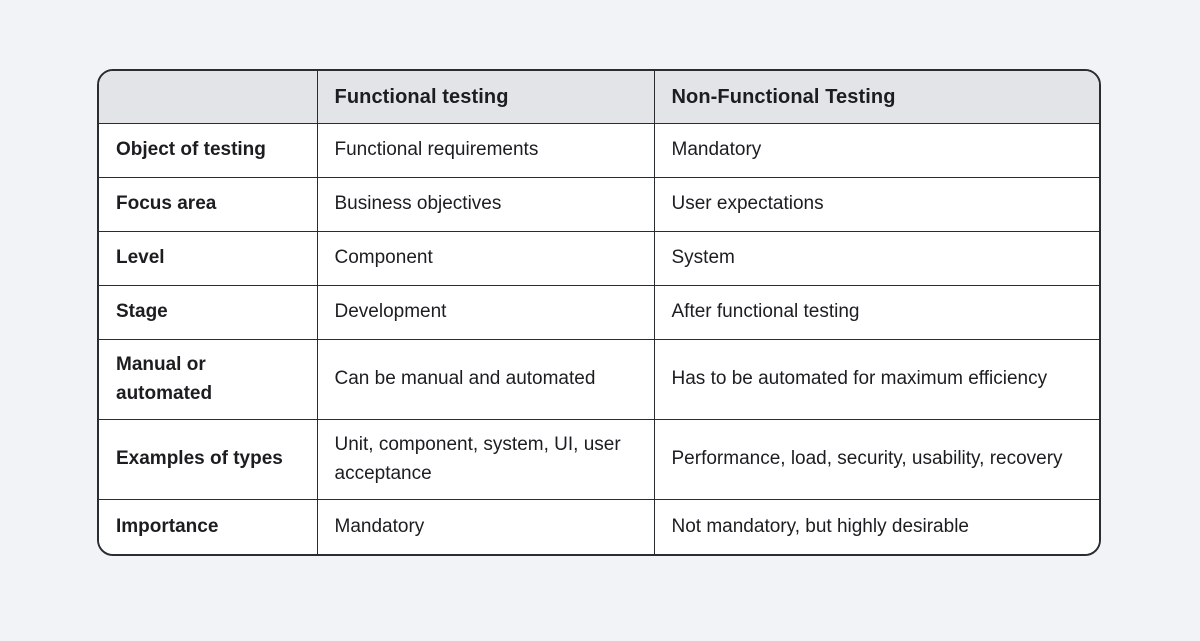 The height and width of the screenshot is (641, 1200). What do you see at coordinates (876, 97) in the screenshot?
I see `header-cell-nonfunctional: Non-Functional Testing` at bounding box center [876, 97].